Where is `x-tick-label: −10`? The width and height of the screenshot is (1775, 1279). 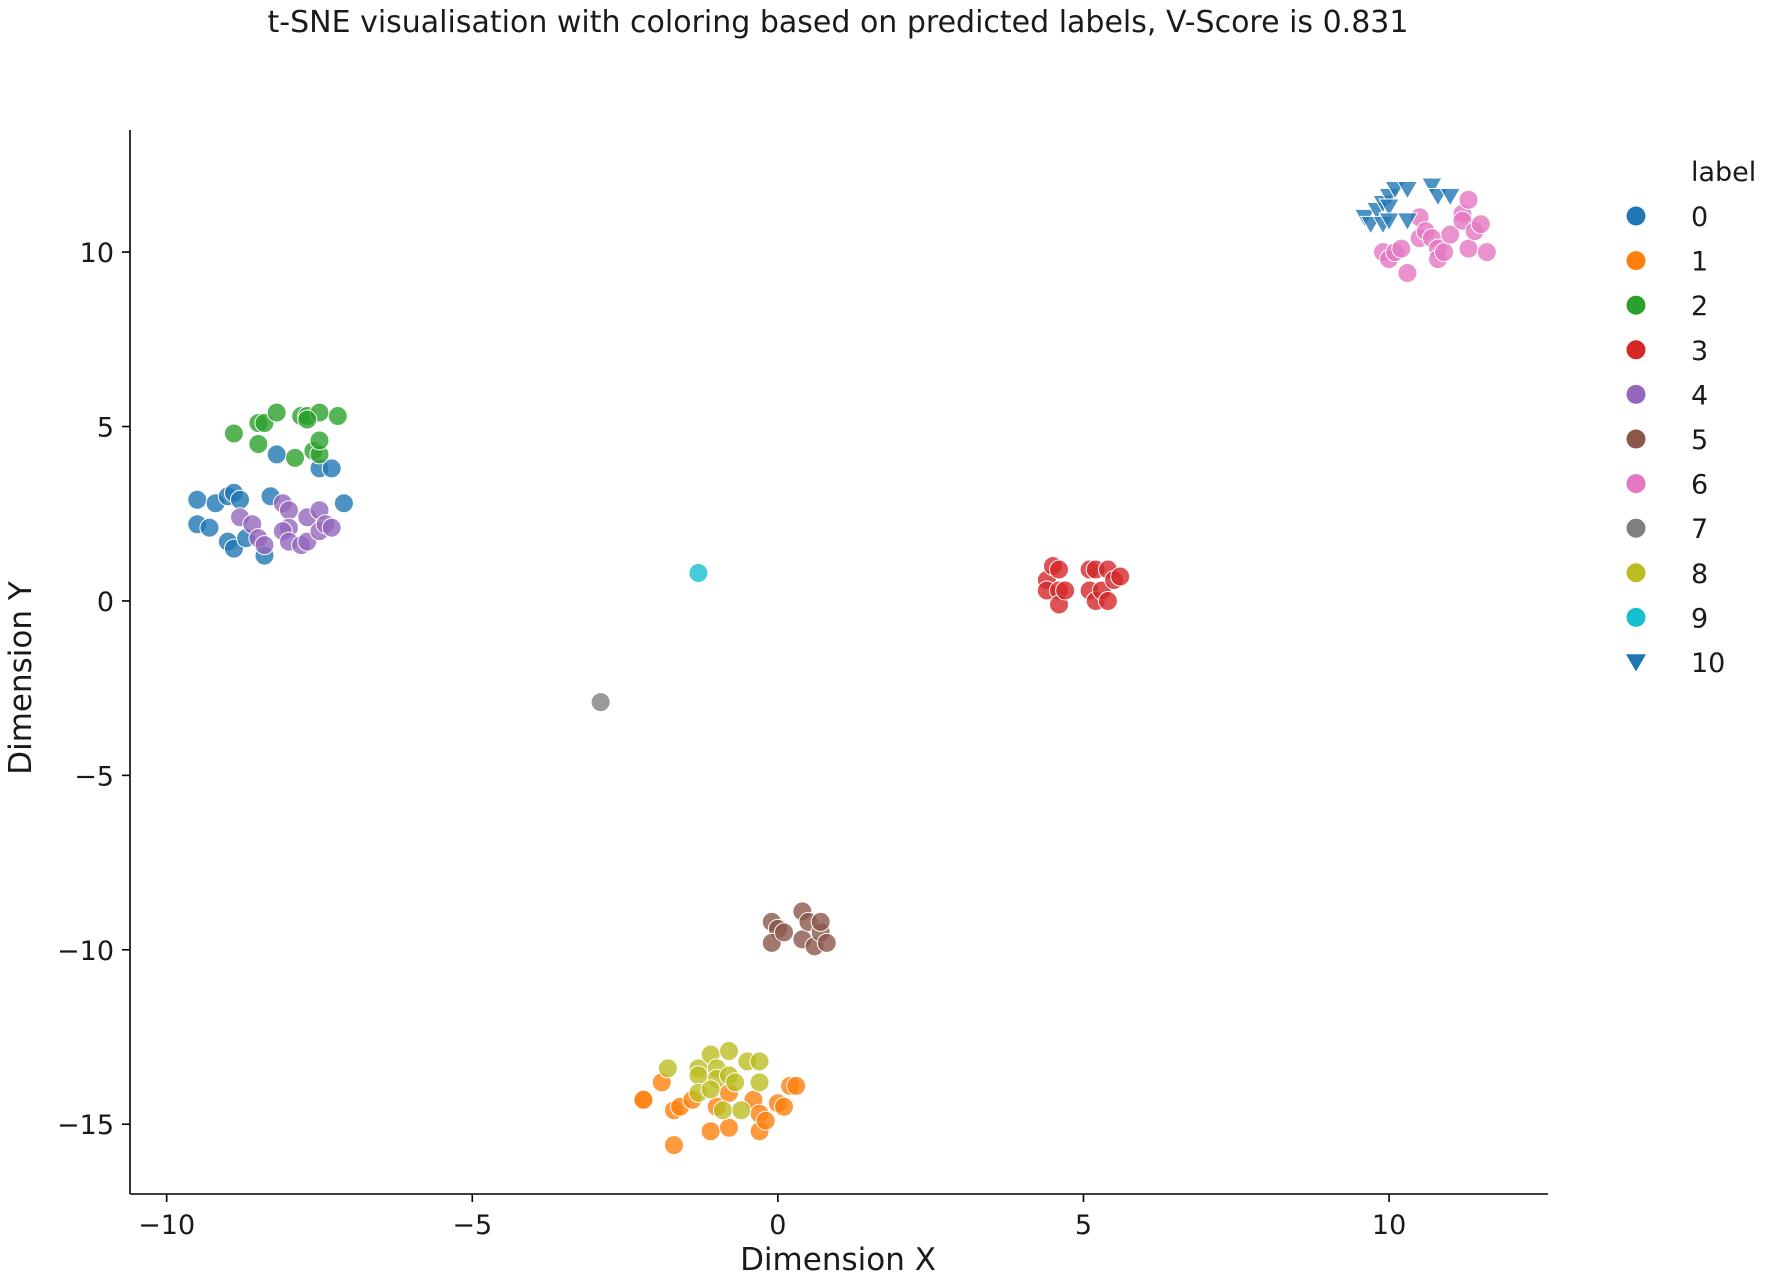
x-tick-label: −10 is located at coordinates (166, 1225).